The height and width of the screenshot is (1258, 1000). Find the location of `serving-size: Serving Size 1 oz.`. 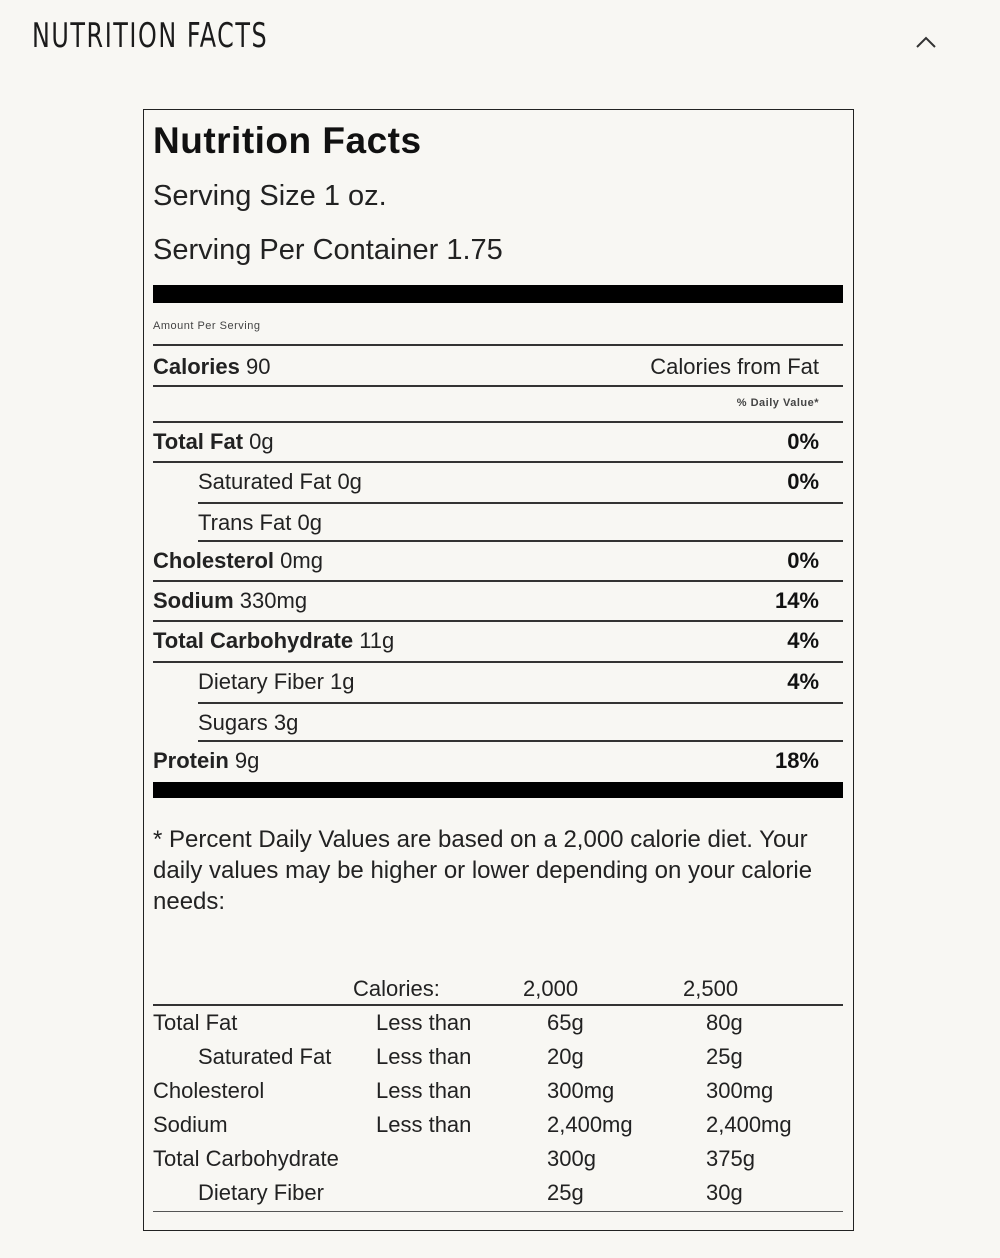

serving-size: Serving Size 1 oz. is located at coordinates (270, 196).